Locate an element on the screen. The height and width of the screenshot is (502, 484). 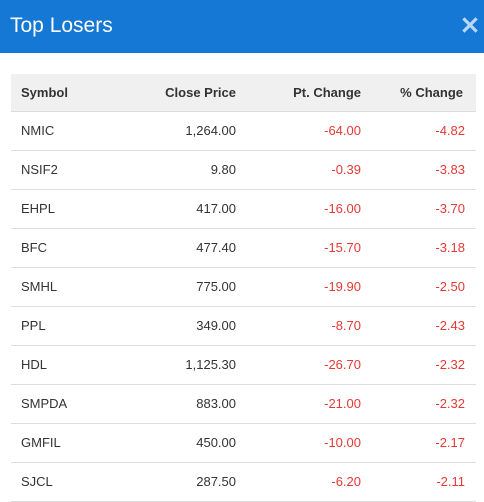
close-icon is located at coordinates (470, 25).